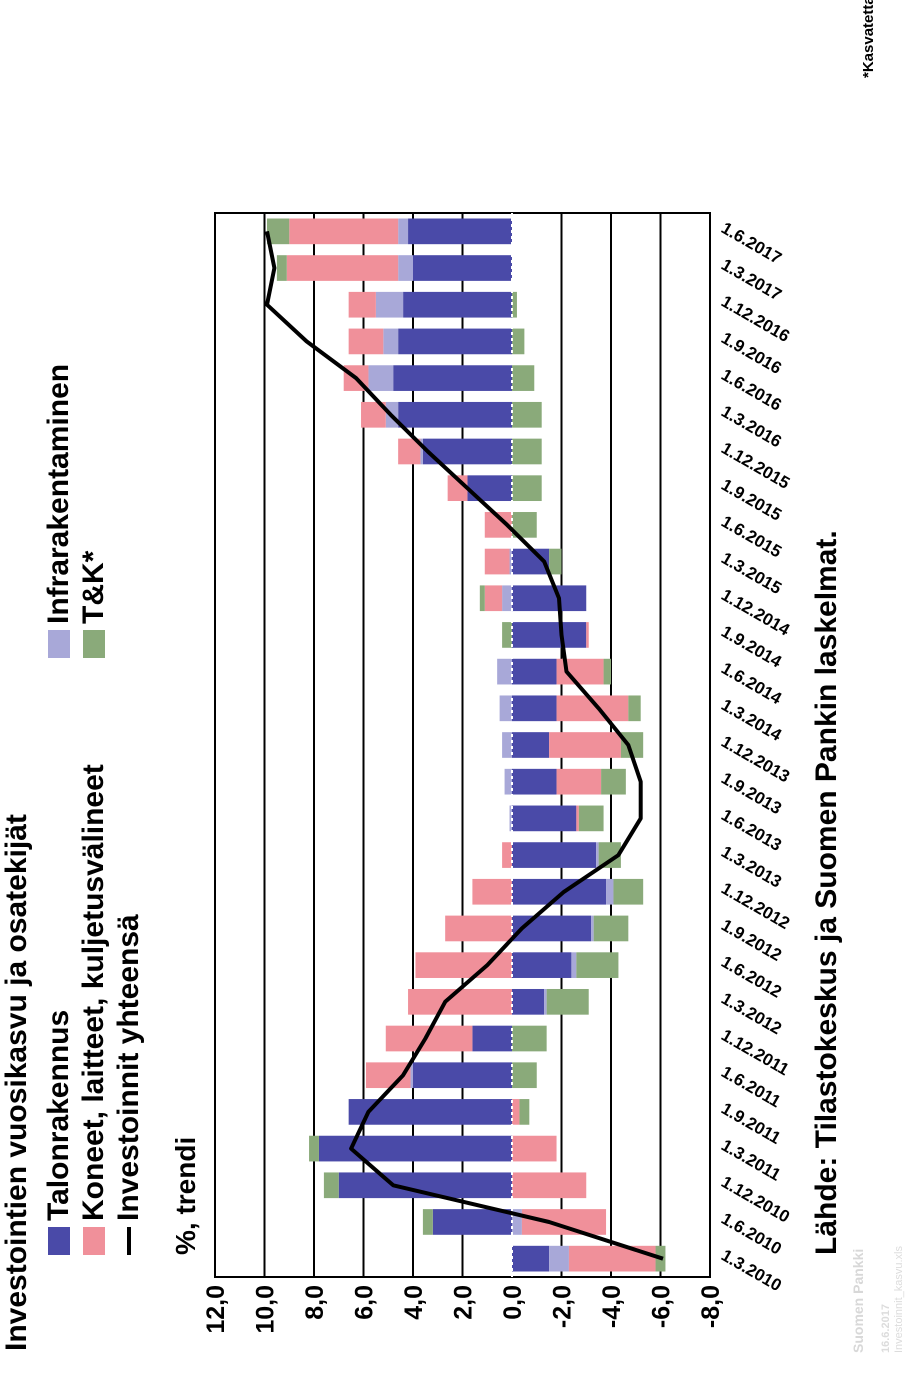 Image resolution: width=914 pixels, height=1373 pixels. What do you see at coordinates (886, 1328) in the screenshot?
I see `faded-date: 16.6.2017` at bounding box center [886, 1328].